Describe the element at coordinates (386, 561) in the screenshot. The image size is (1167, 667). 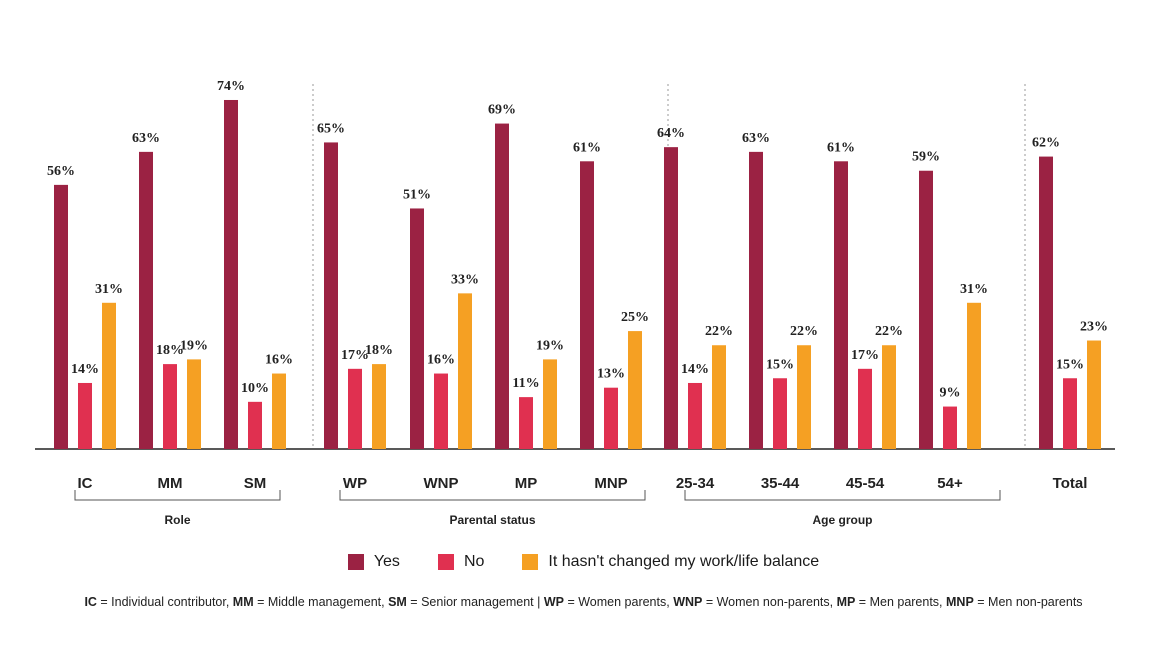
I see `legend-label-yes: Yes` at that location.